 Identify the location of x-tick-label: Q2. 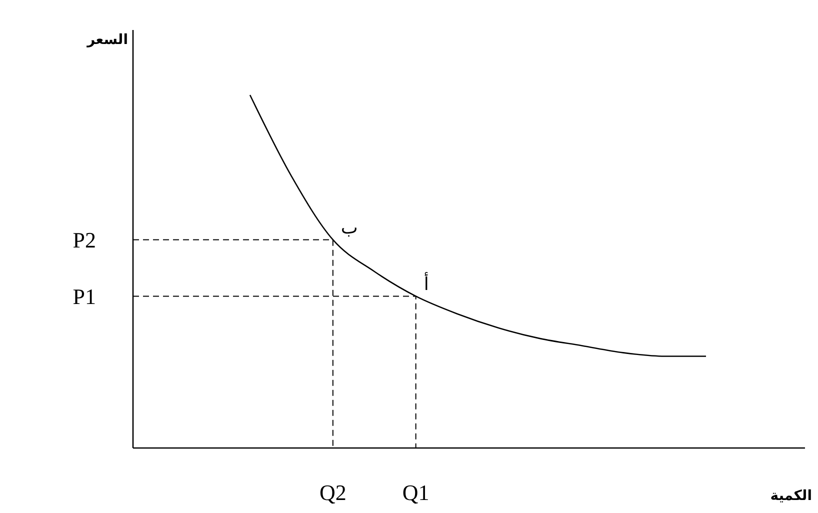
(332, 492).